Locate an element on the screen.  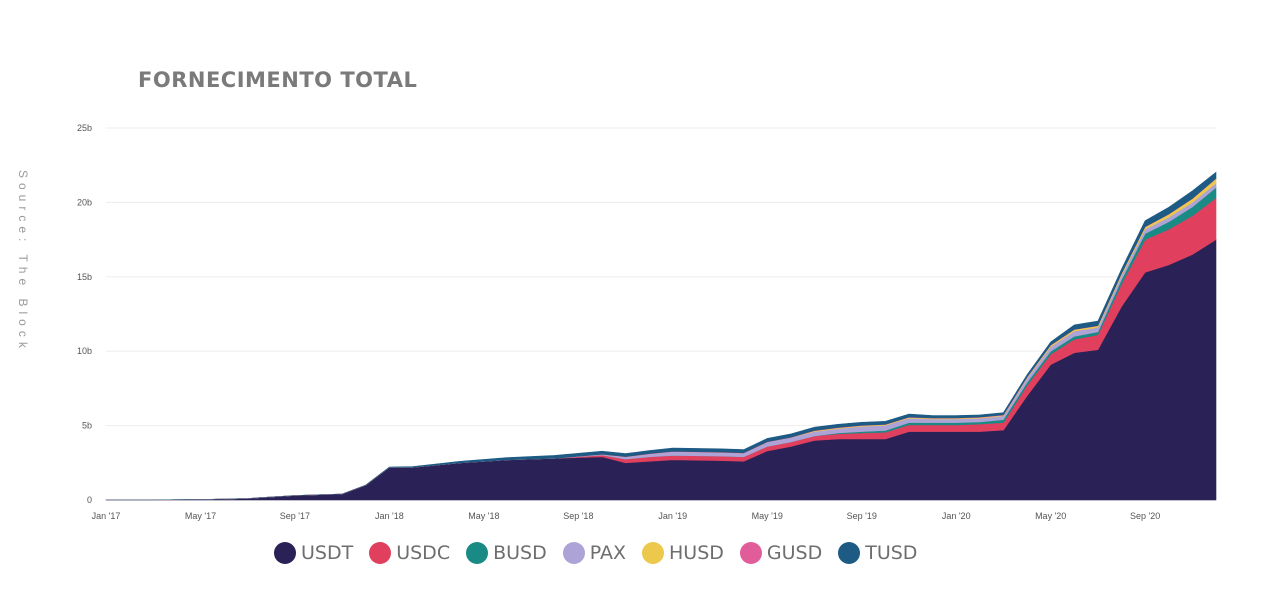
legend-label: USDT is located at coordinates (327, 553).